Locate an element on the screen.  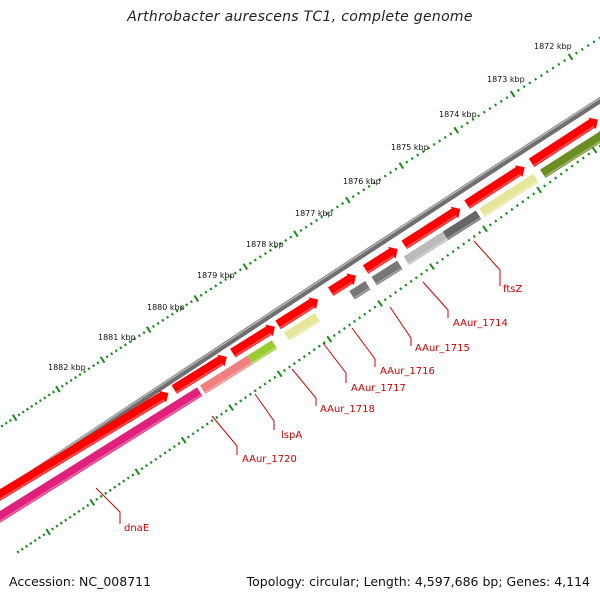
tick-label-1877: 1877 kbp is located at coordinates (314, 213).